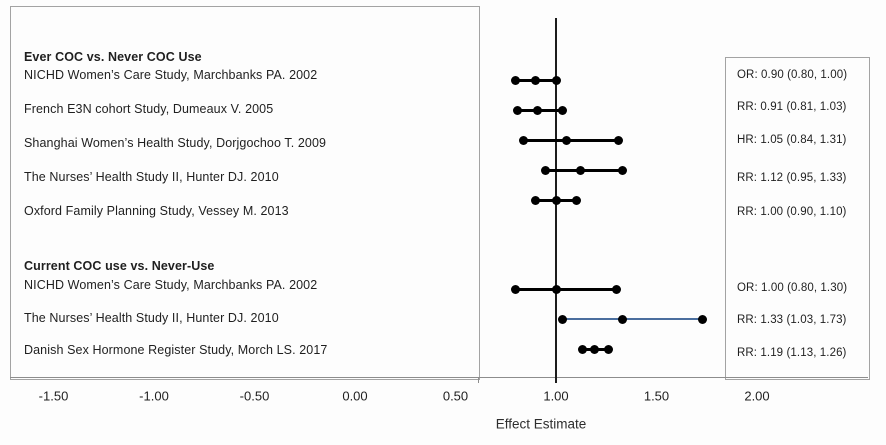 The image size is (886, 445). Describe the element at coordinates (792, 353) in the screenshot. I see `effect-estimate-text: RR: 1.19 (1.13, 1.26)` at that location.